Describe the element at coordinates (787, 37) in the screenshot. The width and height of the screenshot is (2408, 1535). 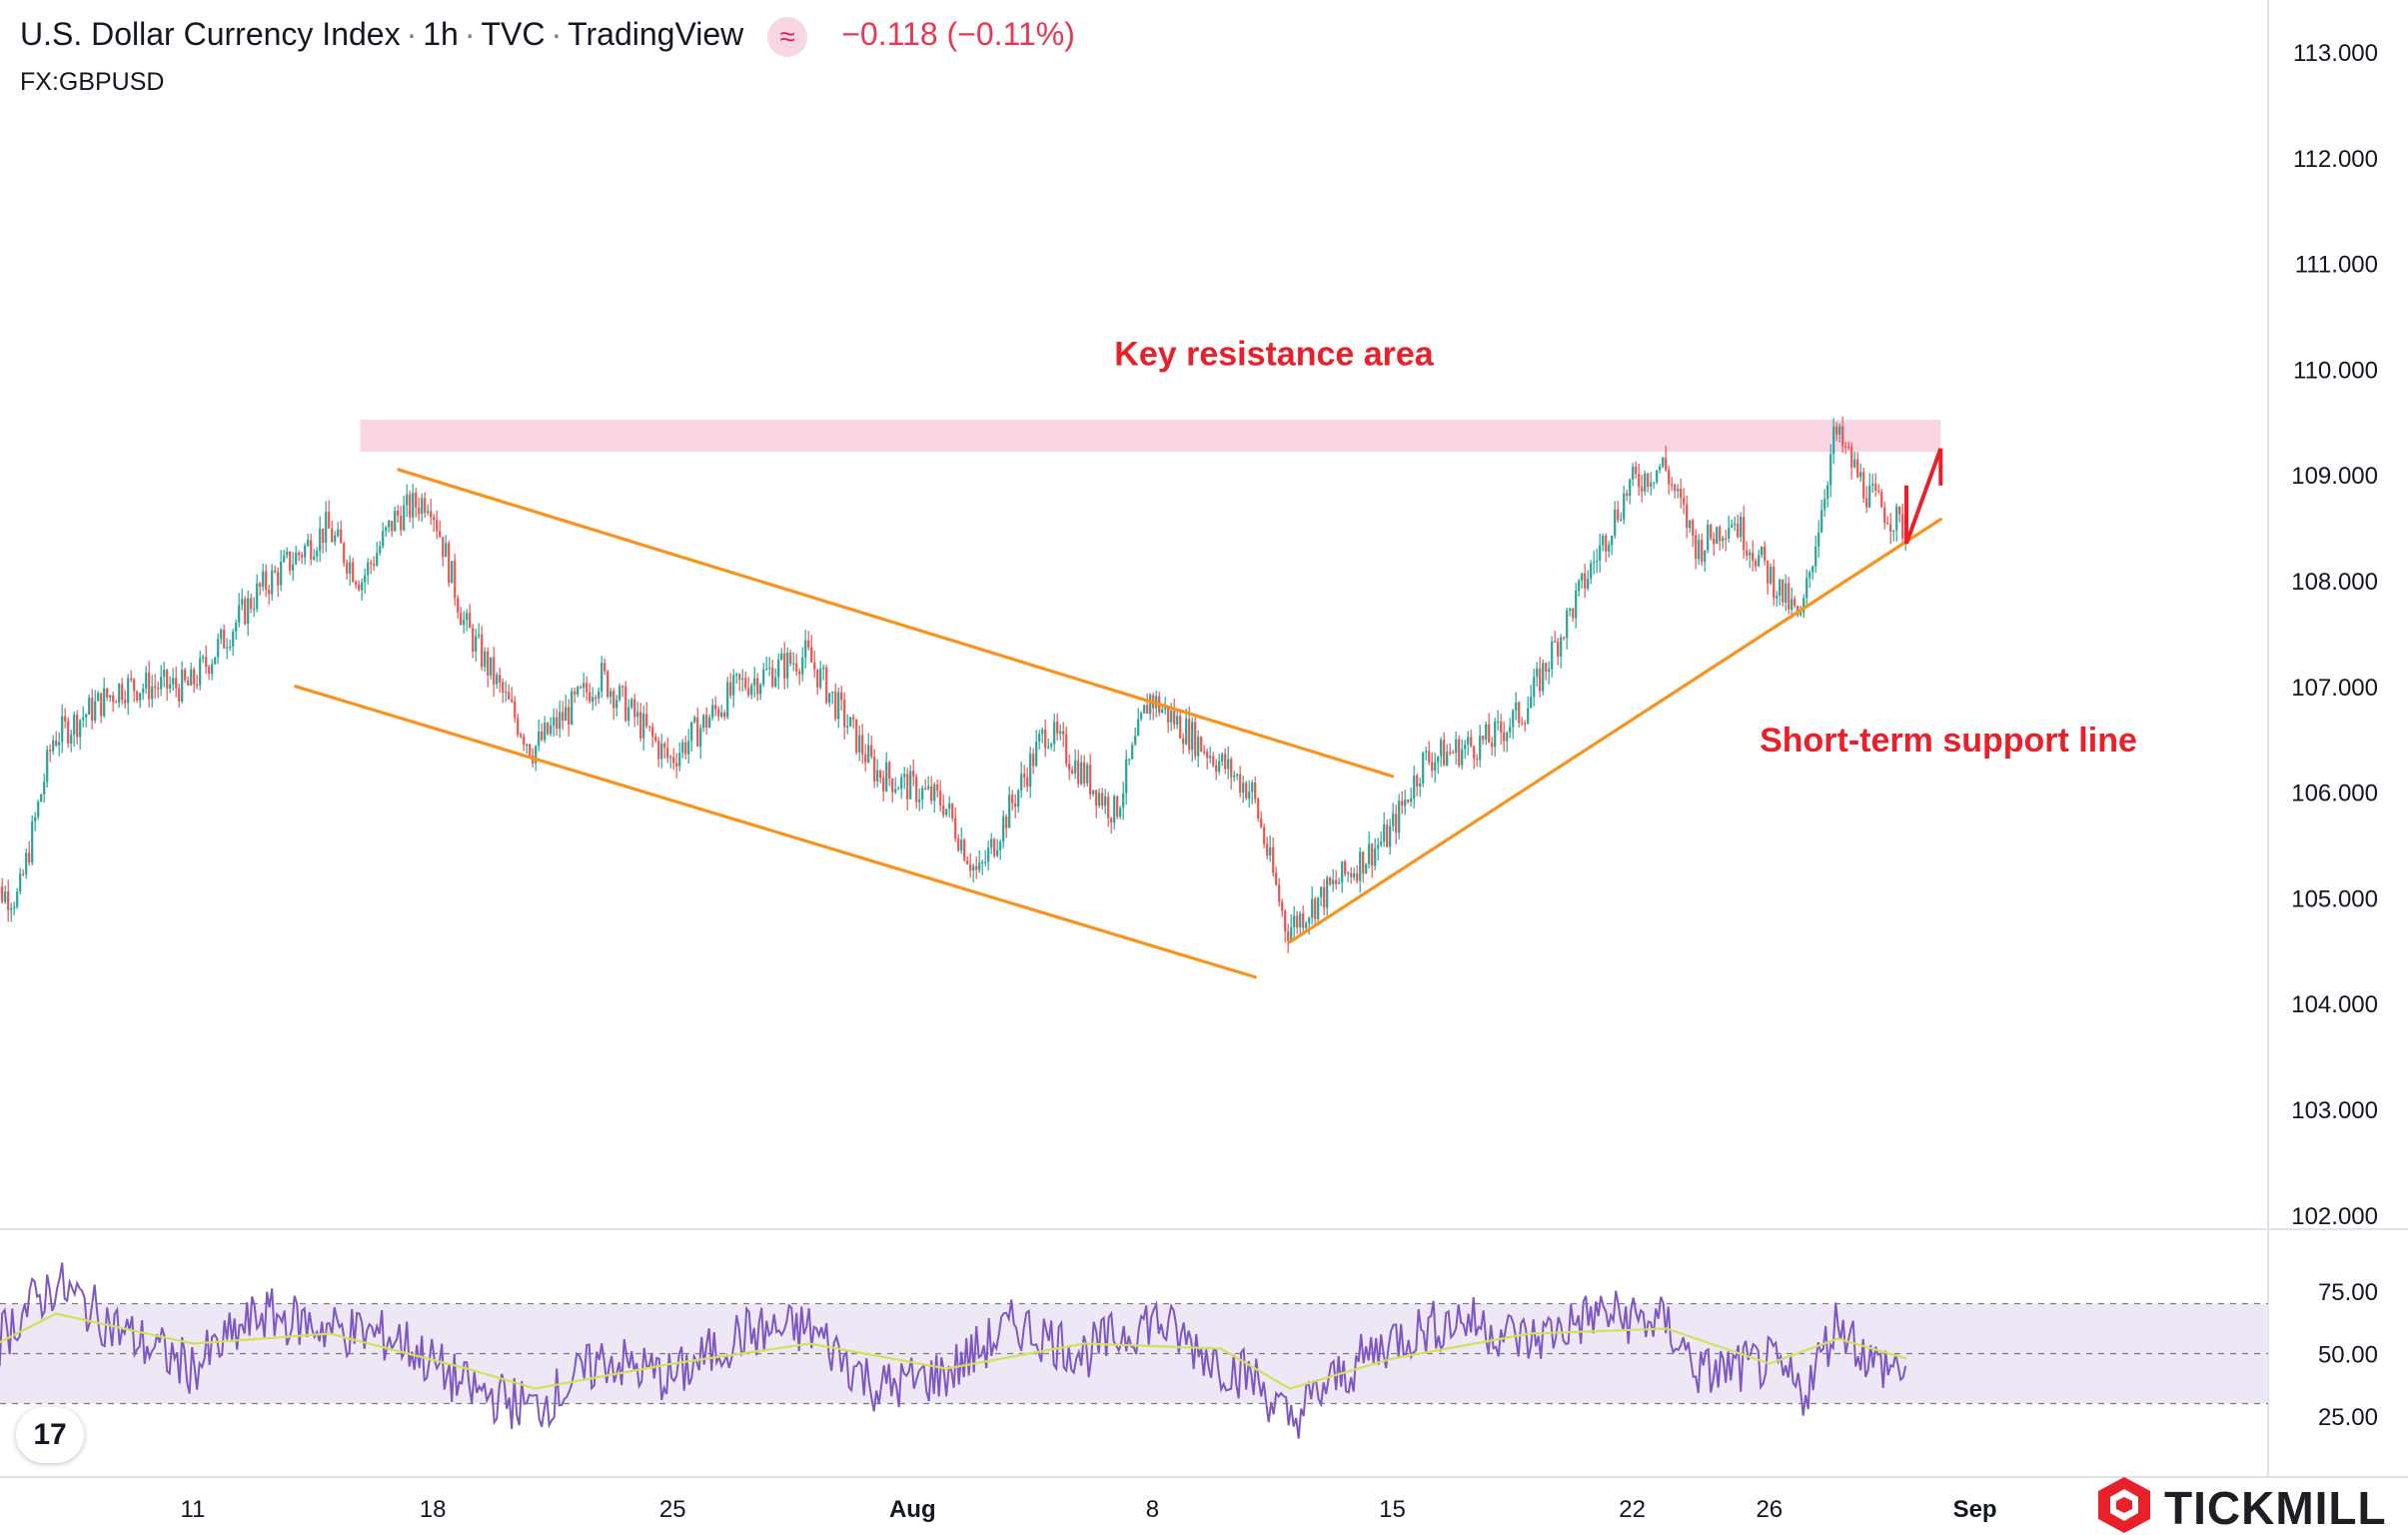
I see `data-status-icon: ≈` at that location.